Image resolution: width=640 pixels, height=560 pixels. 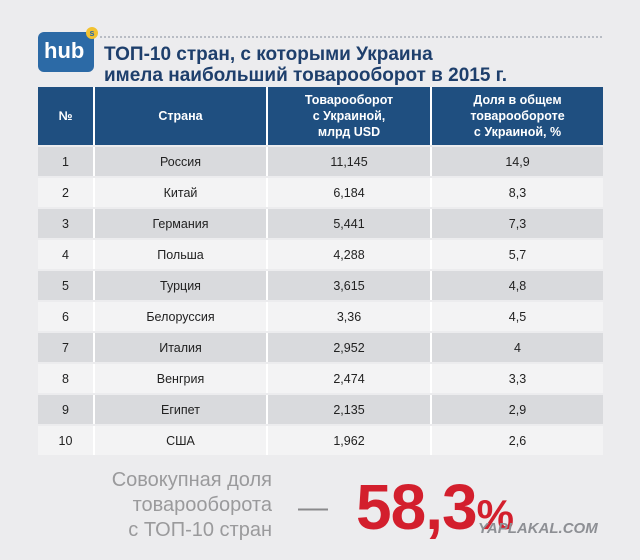 I want to click on logo-text: hub, so click(x=64, y=50).